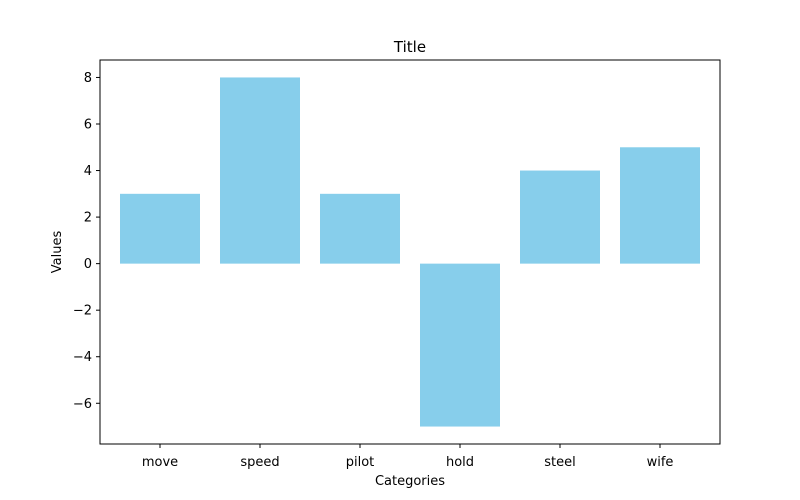 The height and width of the screenshot is (500, 800). I want to click on y-tick-label: −6, so click(82, 404).